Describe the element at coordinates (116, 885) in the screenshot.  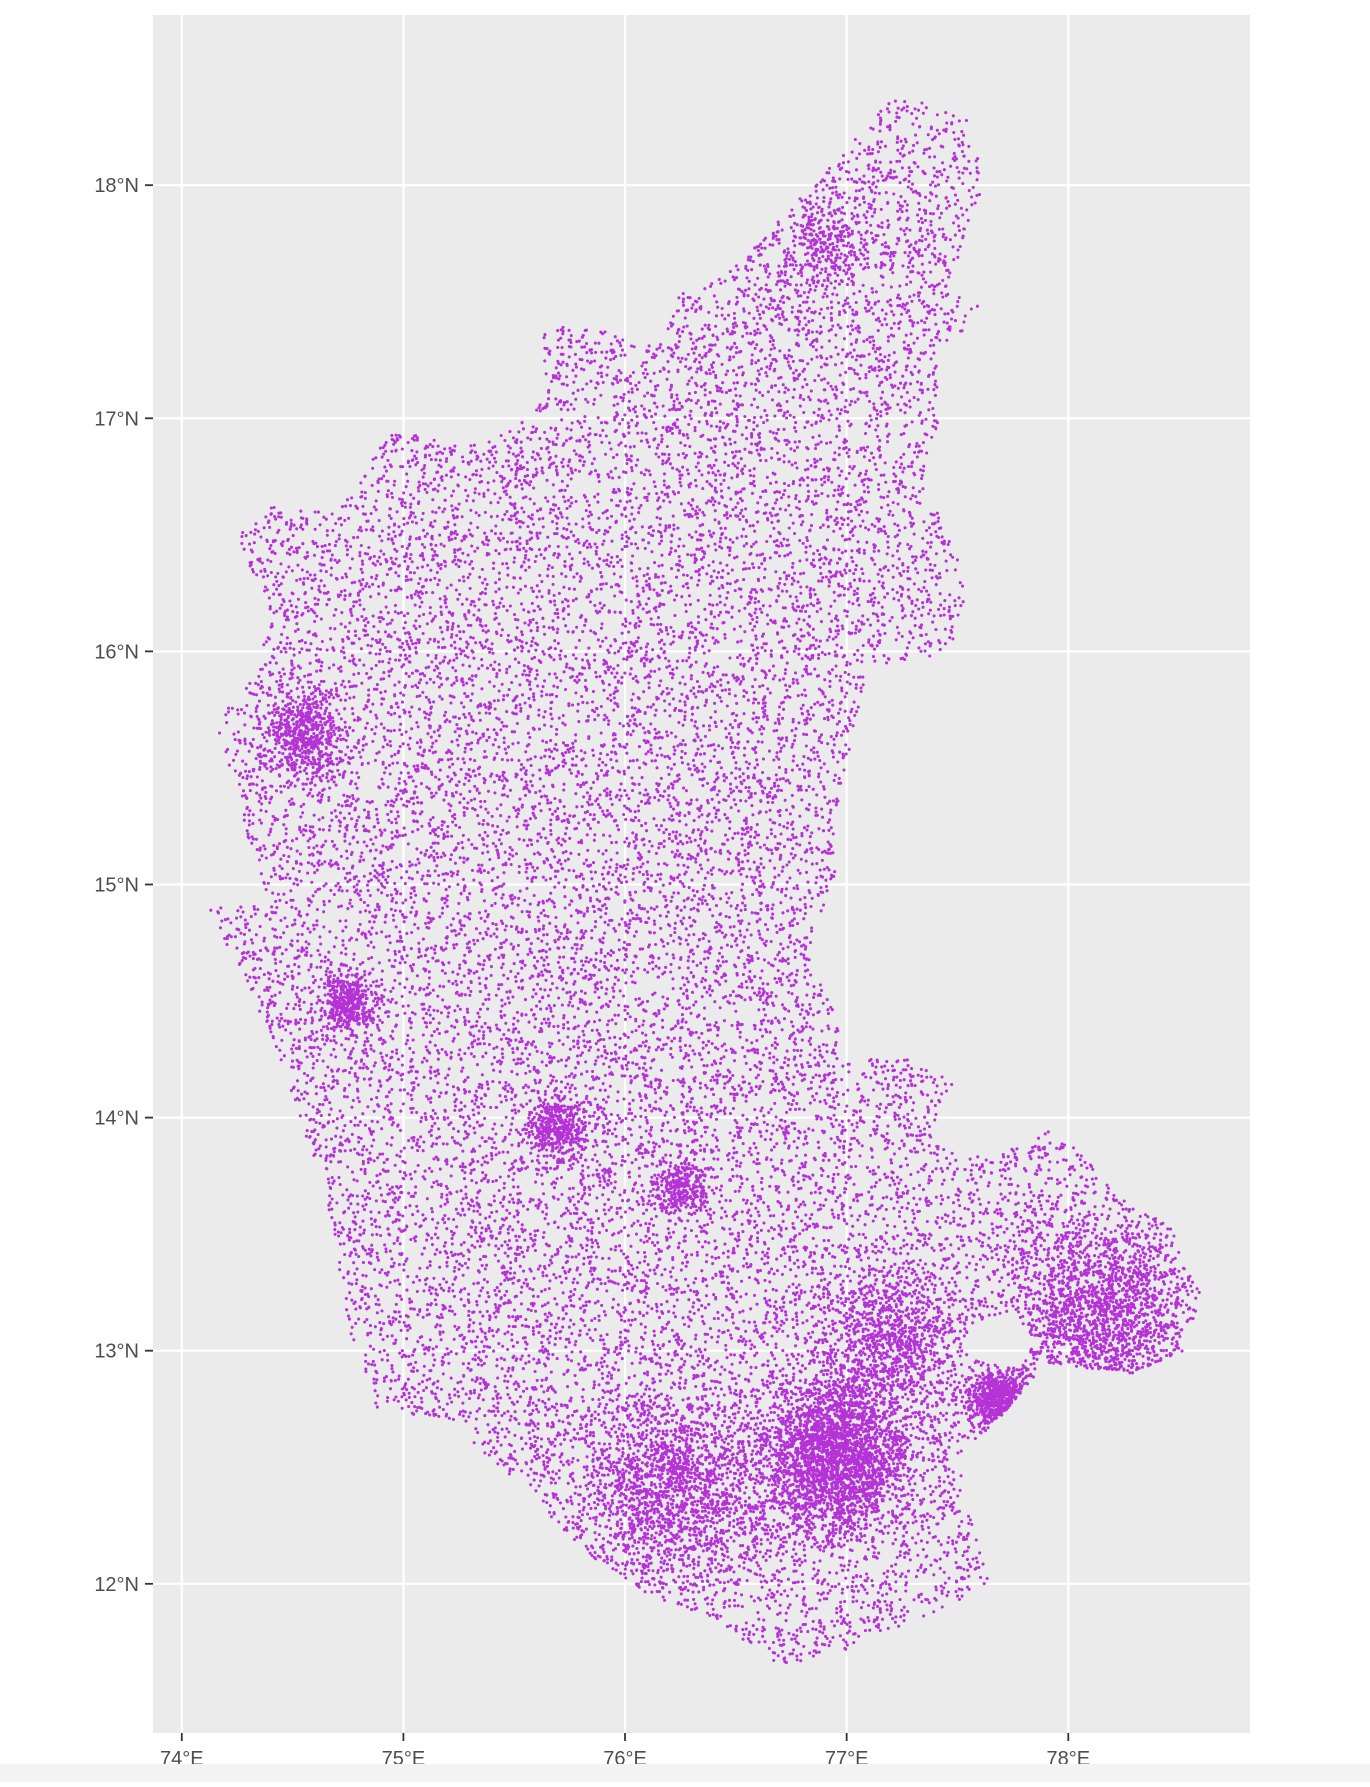
I see `y-tick-label-3: 15°N` at that location.